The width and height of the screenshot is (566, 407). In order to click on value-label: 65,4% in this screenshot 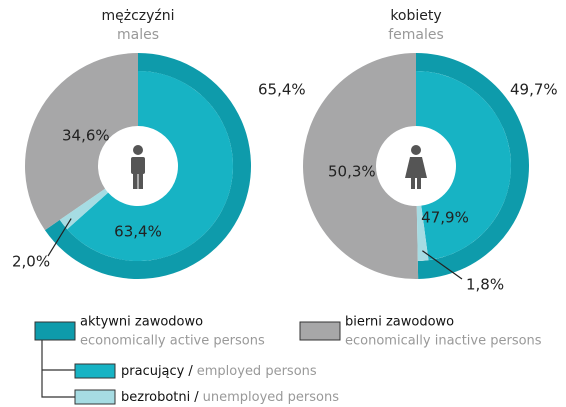, I will do `click(282, 90)`.